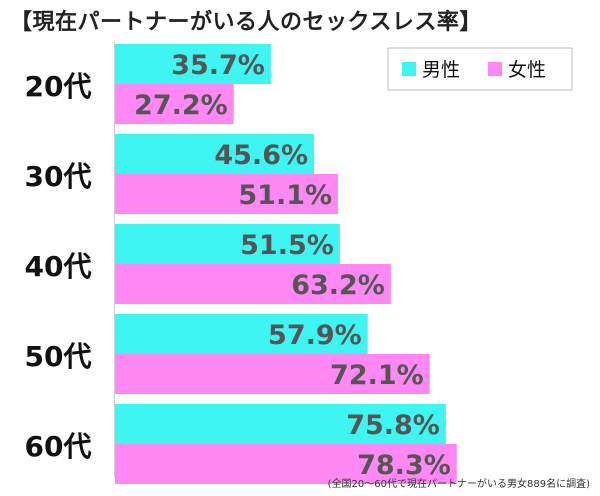 The image size is (600, 496). What do you see at coordinates (58, 356) in the screenshot?
I see `category-label-3: 50代` at bounding box center [58, 356].